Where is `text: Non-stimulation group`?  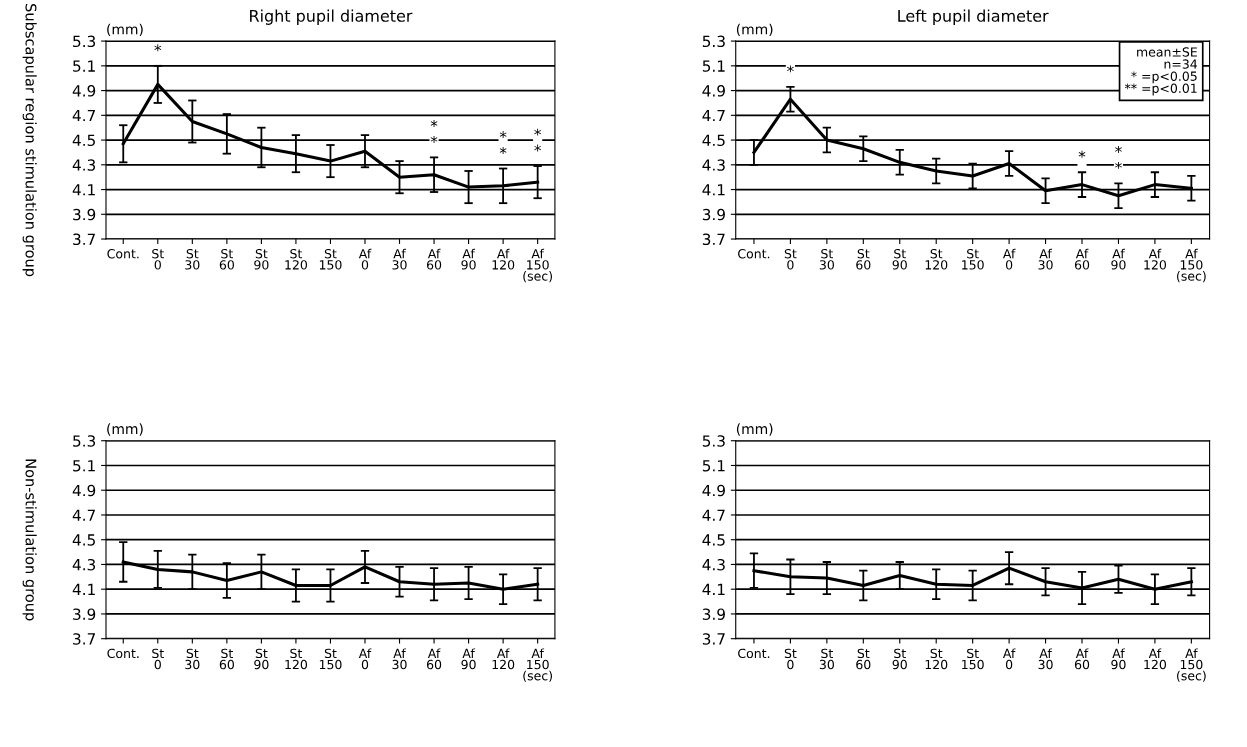 text: Non-stimulation group is located at coordinates (29, 540).